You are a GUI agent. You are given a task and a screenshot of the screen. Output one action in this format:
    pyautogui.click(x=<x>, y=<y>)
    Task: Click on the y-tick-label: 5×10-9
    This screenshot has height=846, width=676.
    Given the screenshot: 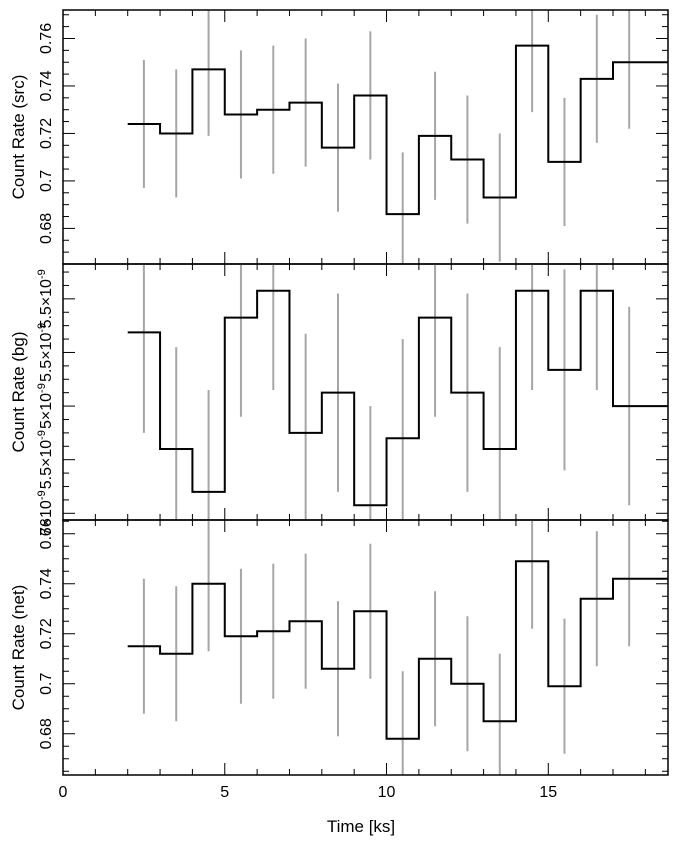 What is the action you would take?
    pyautogui.click(x=45, y=406)
    